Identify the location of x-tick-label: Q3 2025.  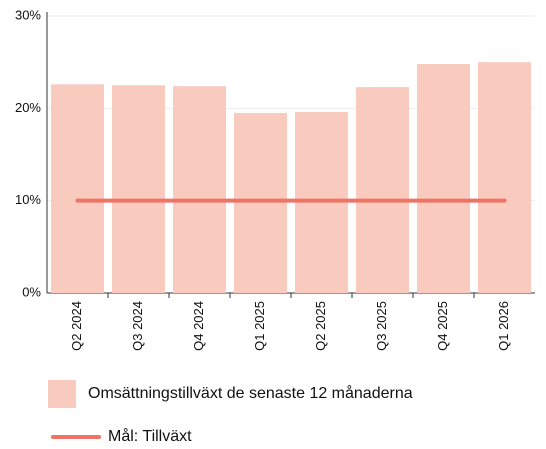
(381, 326).